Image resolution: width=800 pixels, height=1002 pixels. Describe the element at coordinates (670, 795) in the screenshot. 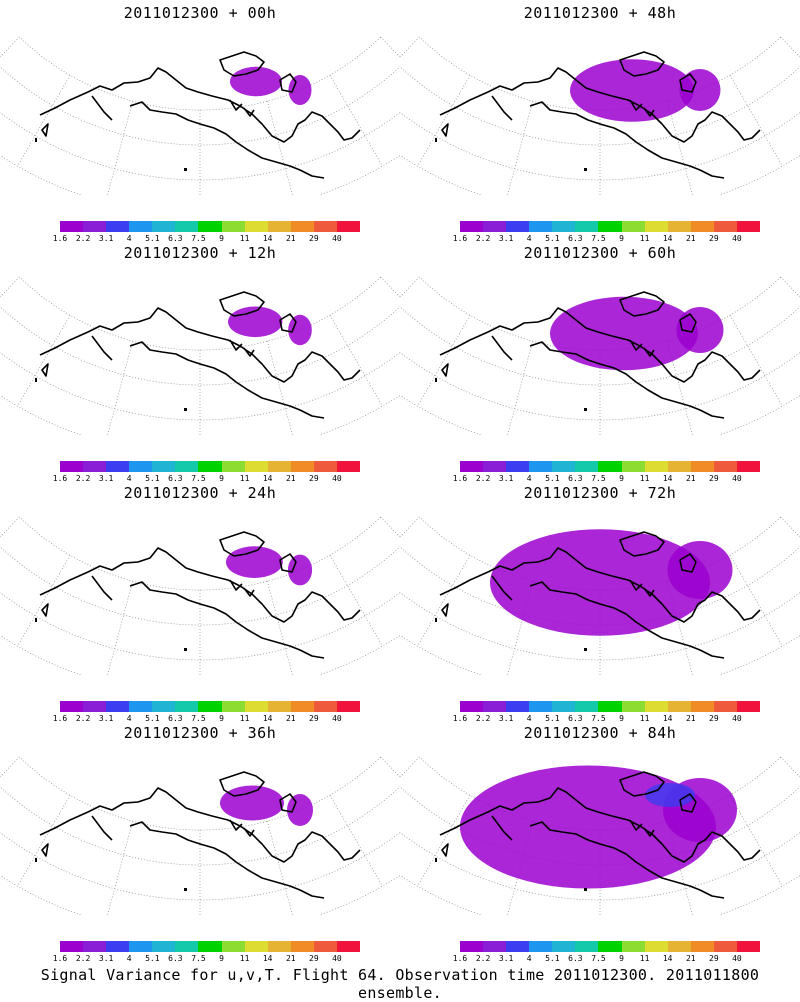

I see `variance-region-high` at that location.